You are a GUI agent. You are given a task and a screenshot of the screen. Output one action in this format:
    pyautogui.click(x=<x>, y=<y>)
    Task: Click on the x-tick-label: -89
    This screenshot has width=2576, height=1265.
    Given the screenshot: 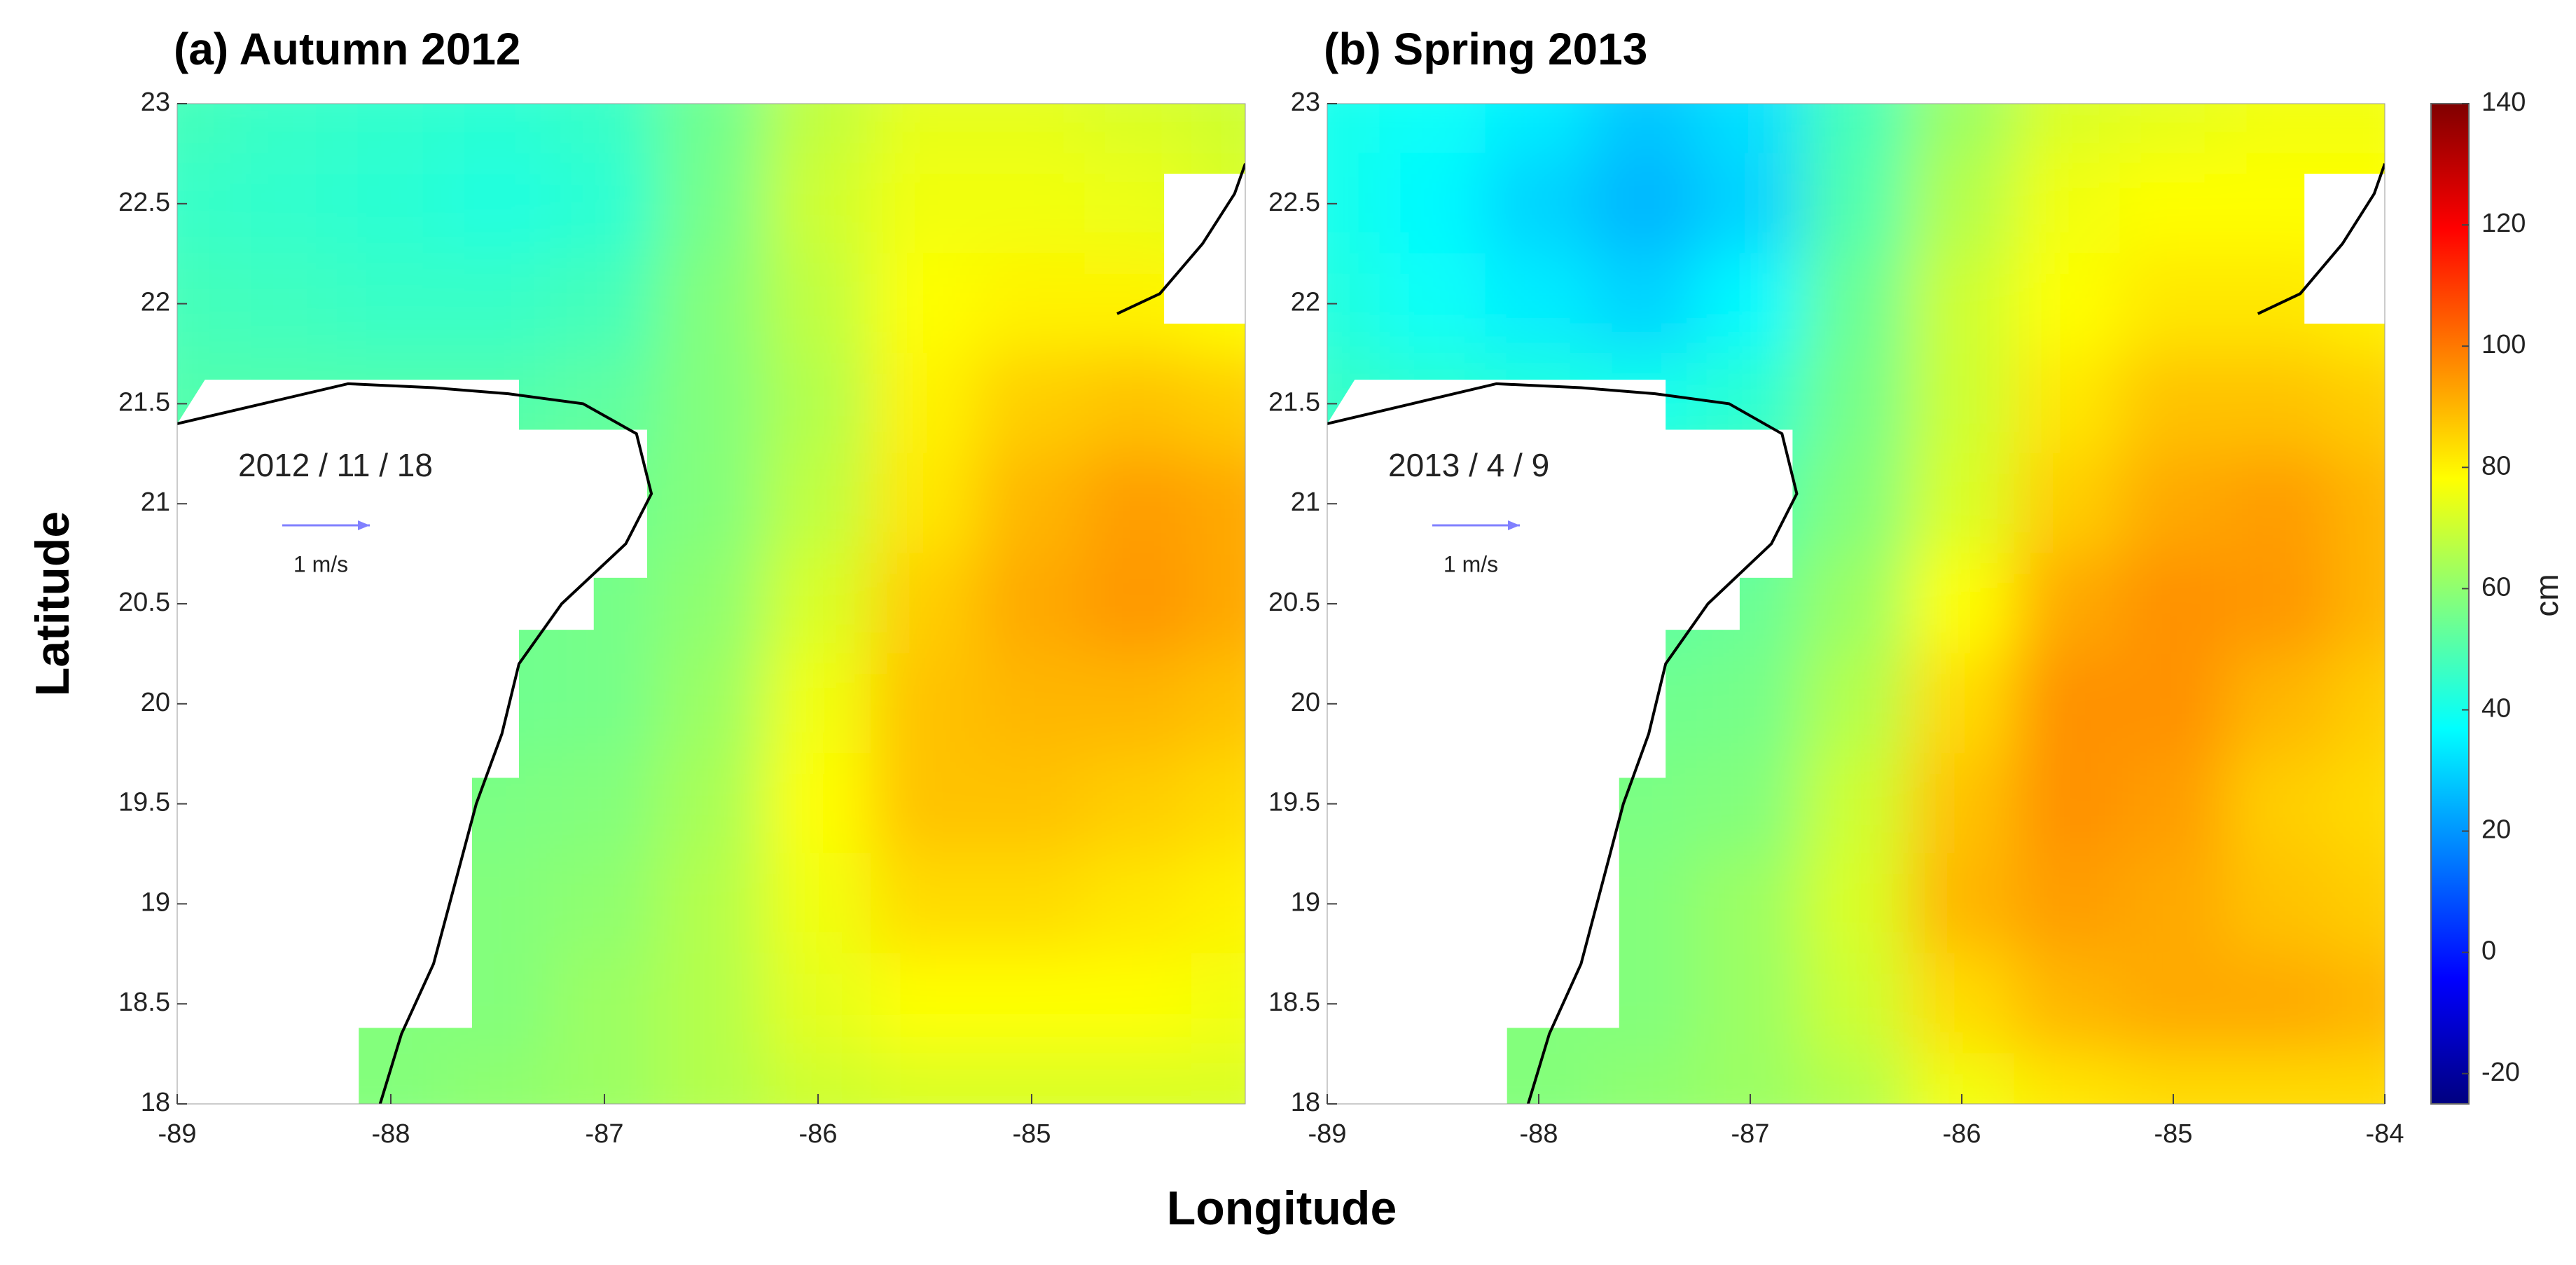 What is the action you would take?
    pyautogui.click(x=1327, y=1134)
    